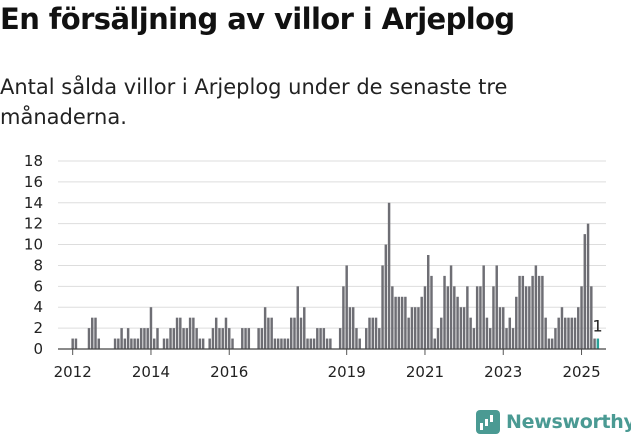 This screenshot has width=631, height=439. Describe the element at coordinates (38, 265) in the screenshot. I see `y-tick-label: 8` at that location.